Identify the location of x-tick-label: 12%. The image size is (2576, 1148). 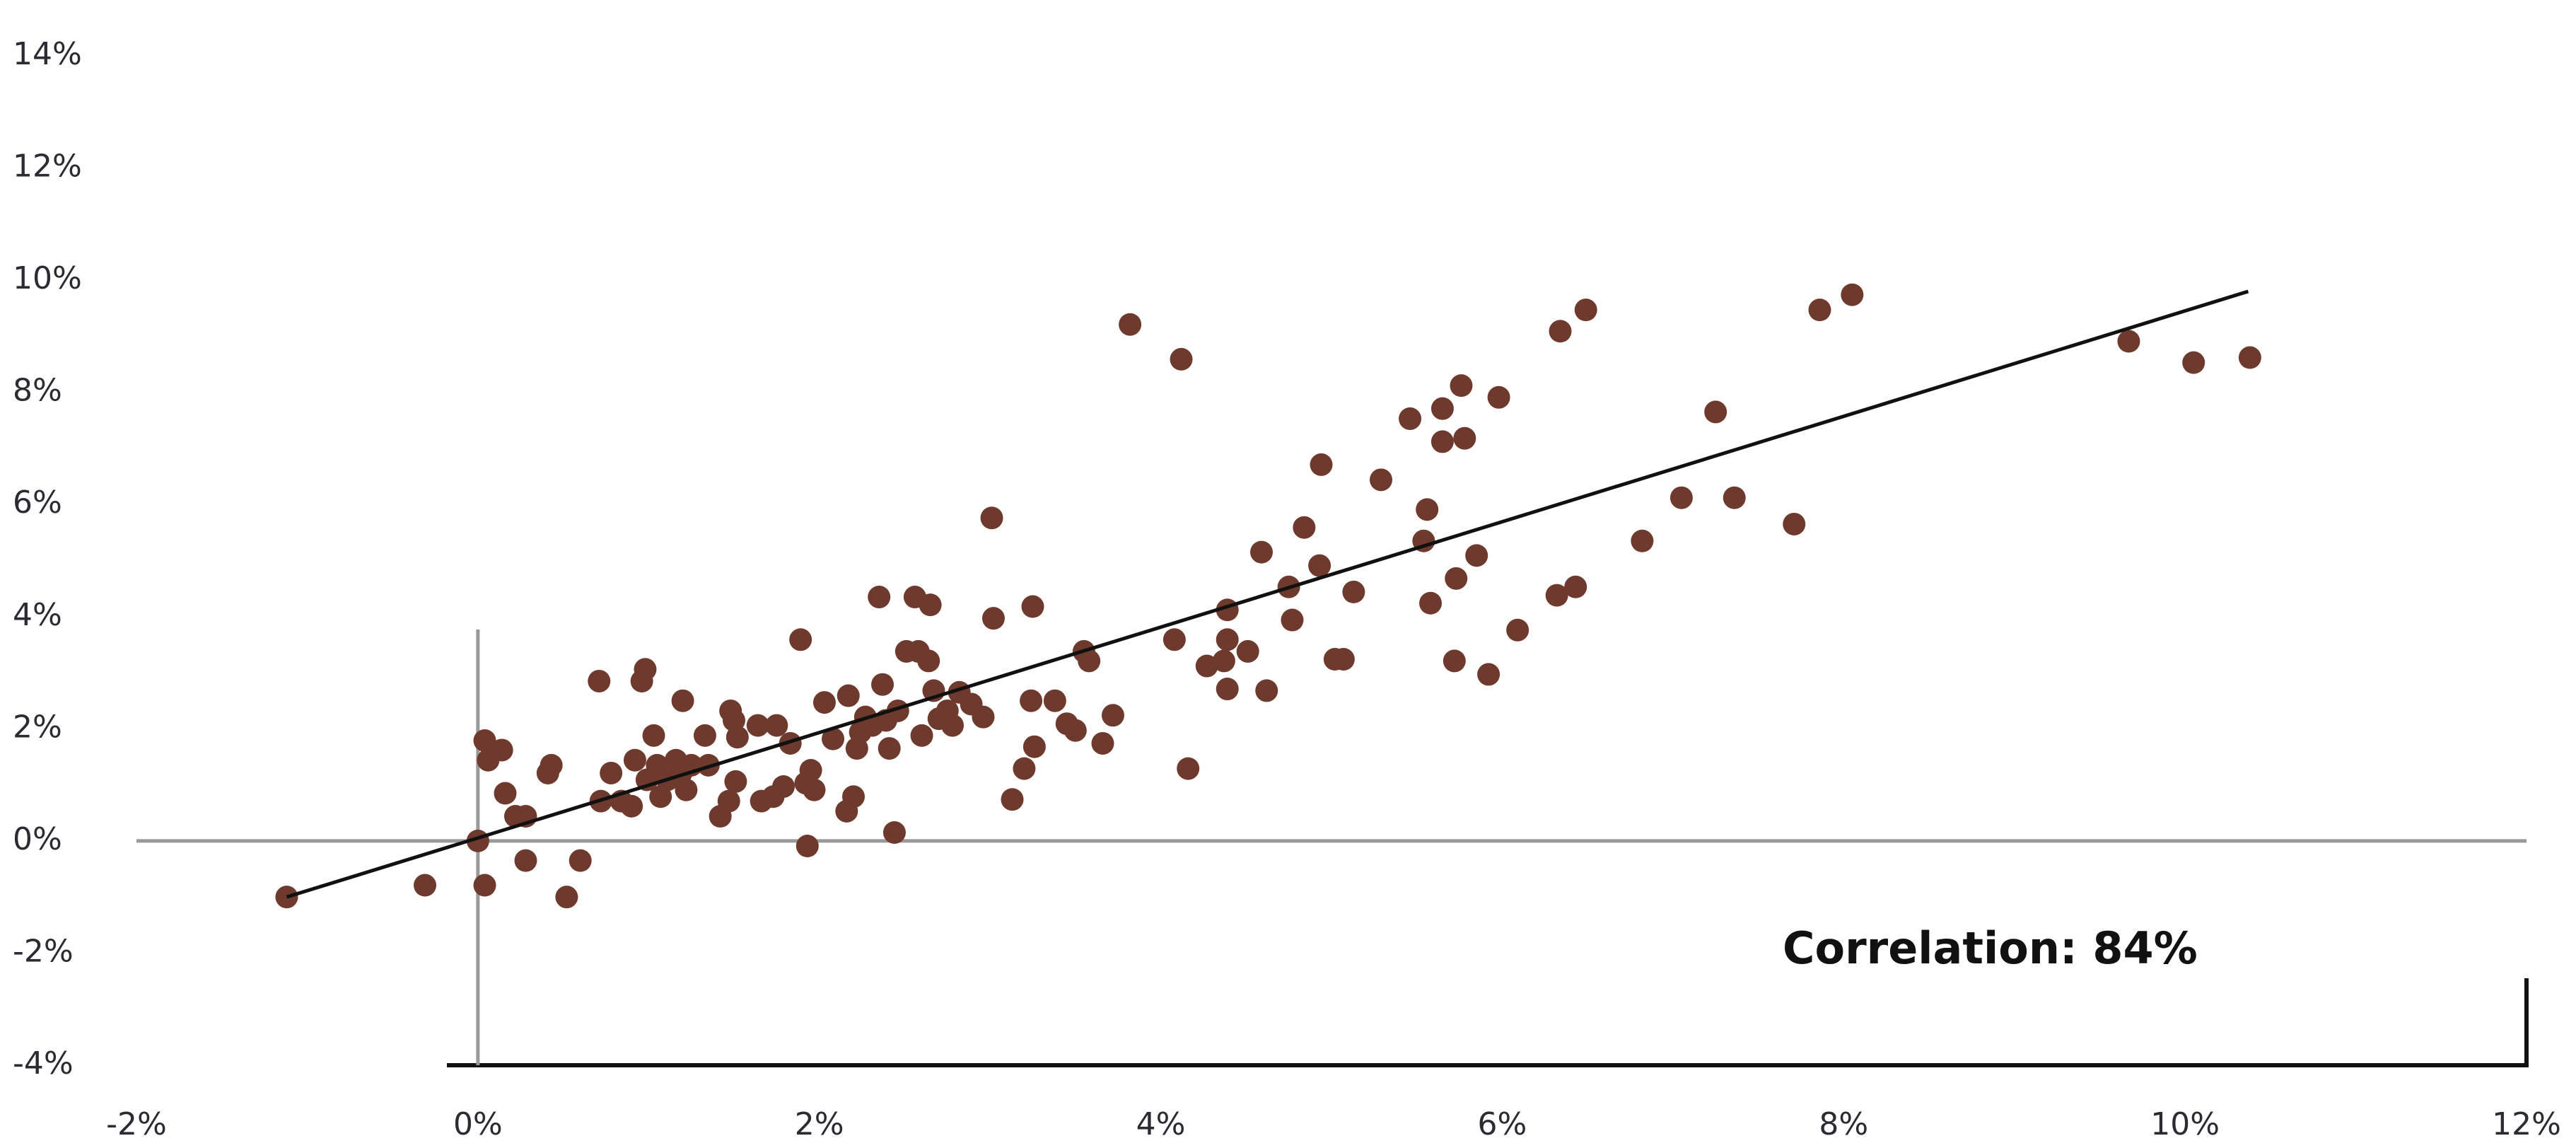
(2526, 1124).